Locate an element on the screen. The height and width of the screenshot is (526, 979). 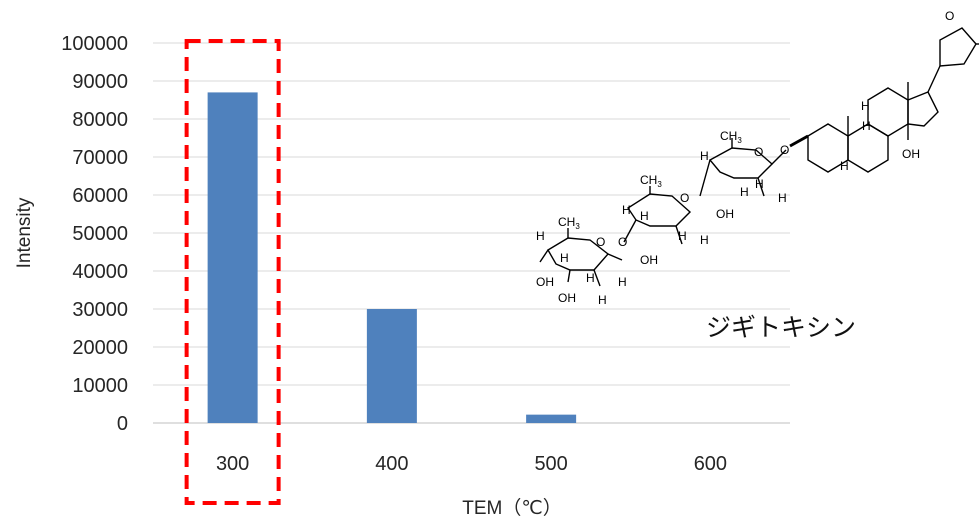
y-tick-label: 90000 is located at coordinates (100, 82).